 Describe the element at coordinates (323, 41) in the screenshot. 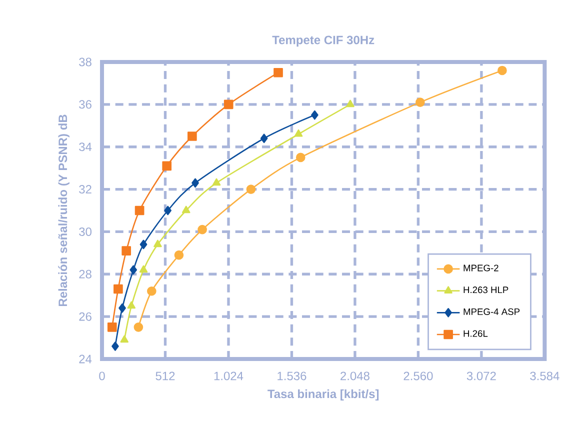

I see `chart-title: Tempete CIF 30Hz` at that location.